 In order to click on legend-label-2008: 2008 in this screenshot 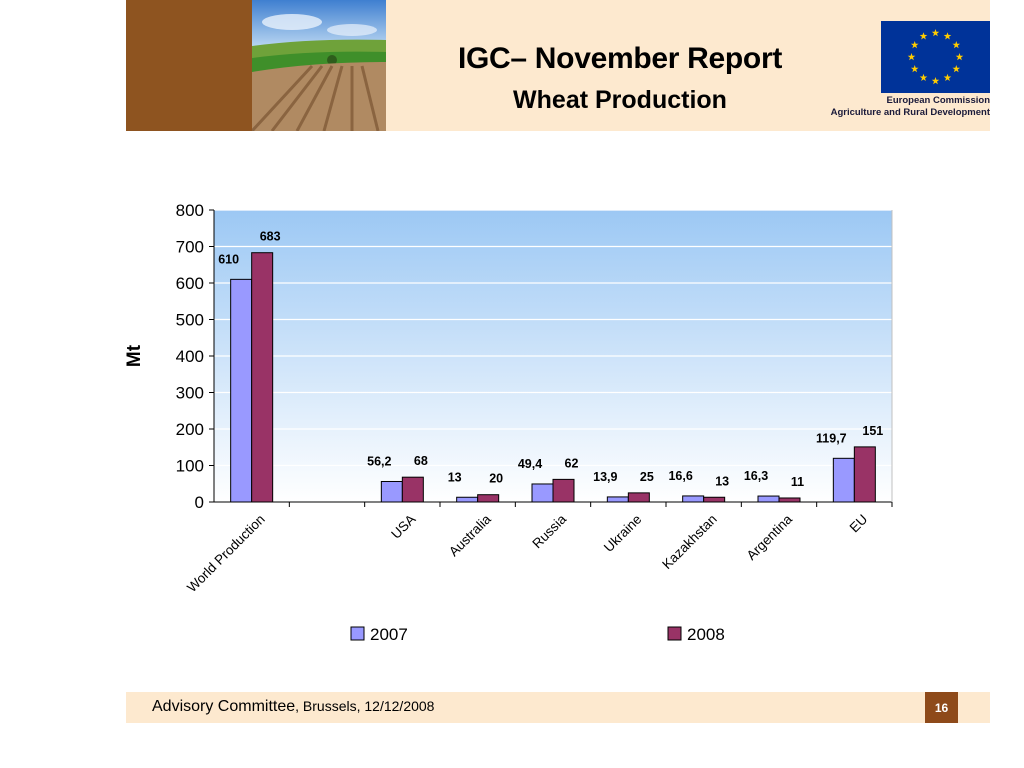, I will do `click(706, 634)`.